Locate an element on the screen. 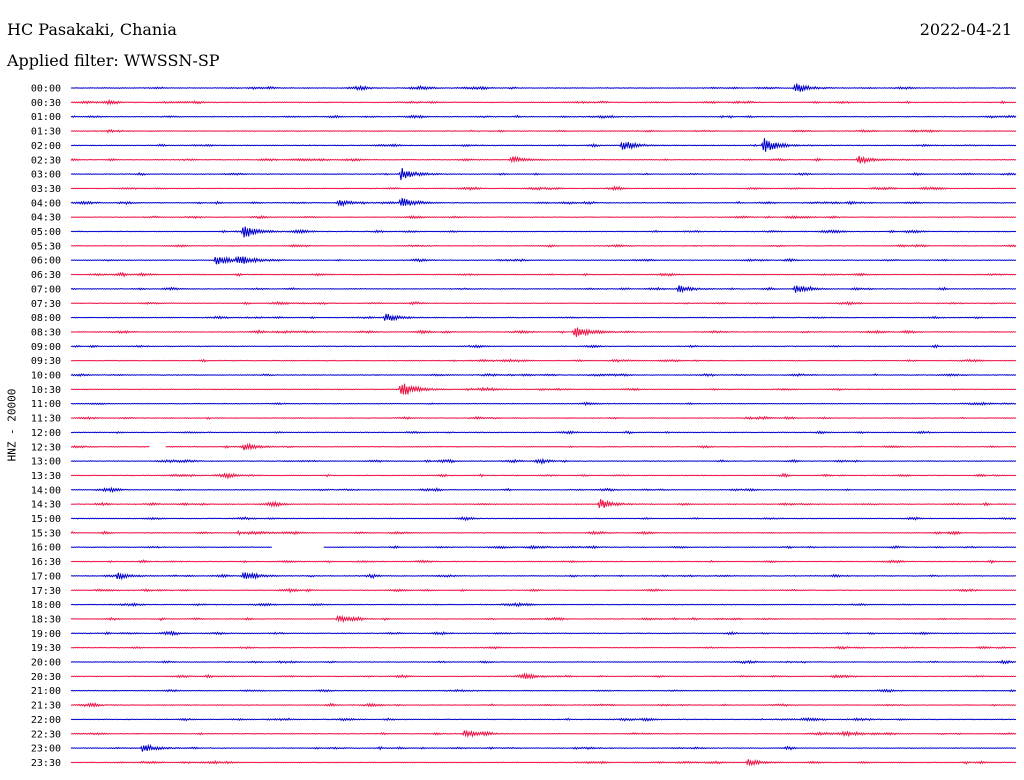 The width and height of the screenshot is (1024, 780). row-label-1030: 10:30 is located at coordinates (46, 390).